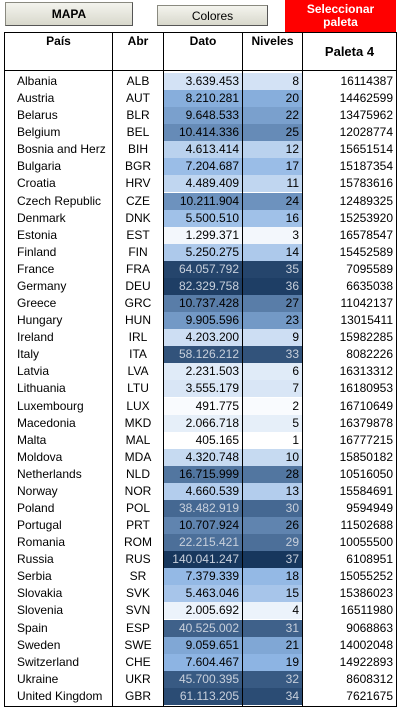 The height and width of the screenshot is (712, 401). What do you see at coordinates (138, 303) in the screenshot?
I see `abbreviation-cell: GRC` at bounding box center [138, 303].